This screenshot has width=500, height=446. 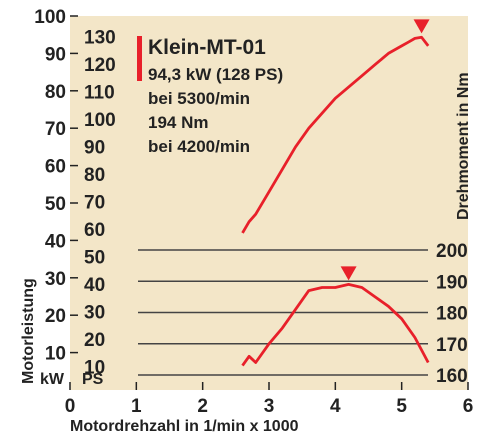 I want to click on y-left-kw-tick-label-8: 90, so click(x=55, y=54).